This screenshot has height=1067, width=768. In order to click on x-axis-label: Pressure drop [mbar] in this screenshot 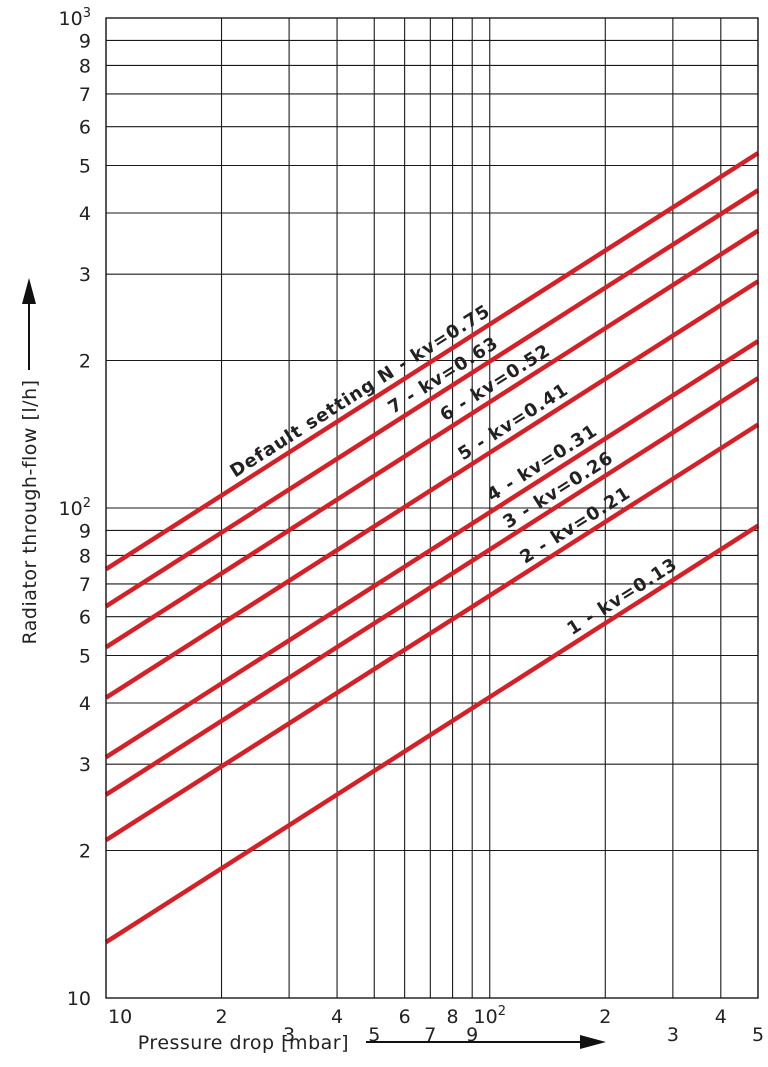, I will do `click(243, 1043)`.